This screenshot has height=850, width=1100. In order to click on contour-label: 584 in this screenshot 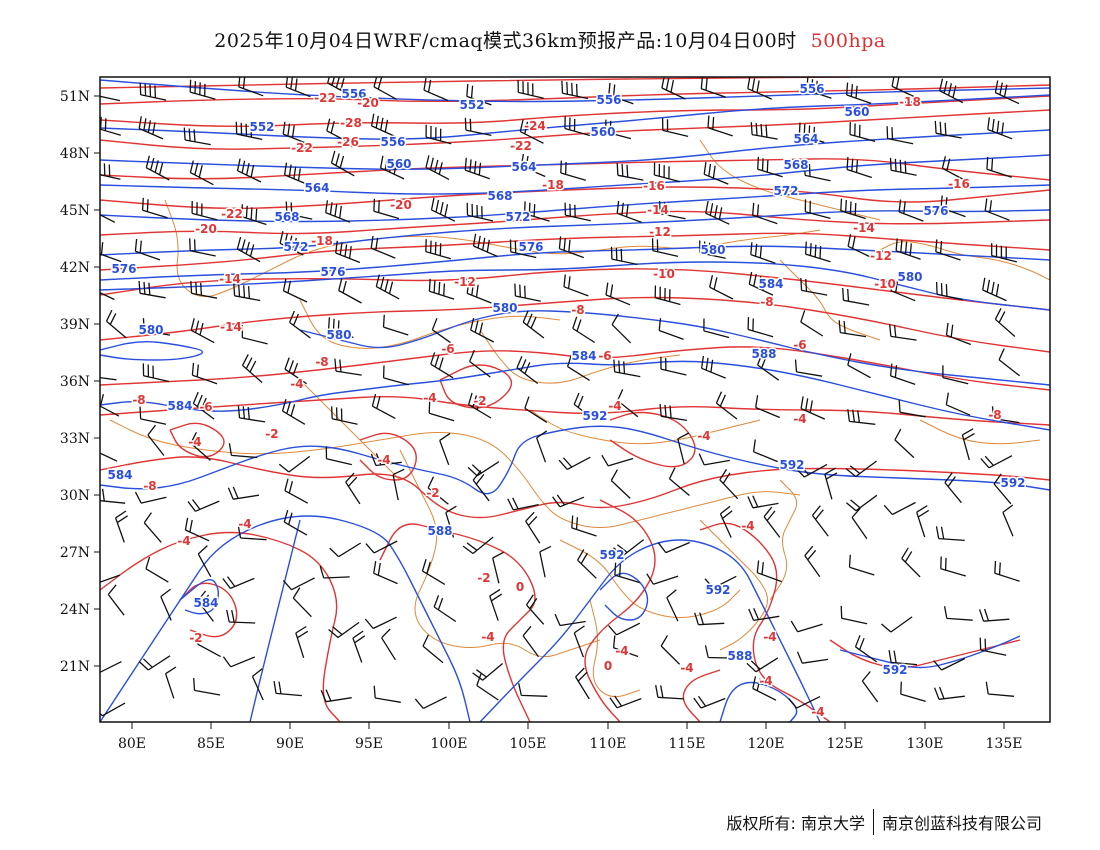, I will do `click(770, 284)`.